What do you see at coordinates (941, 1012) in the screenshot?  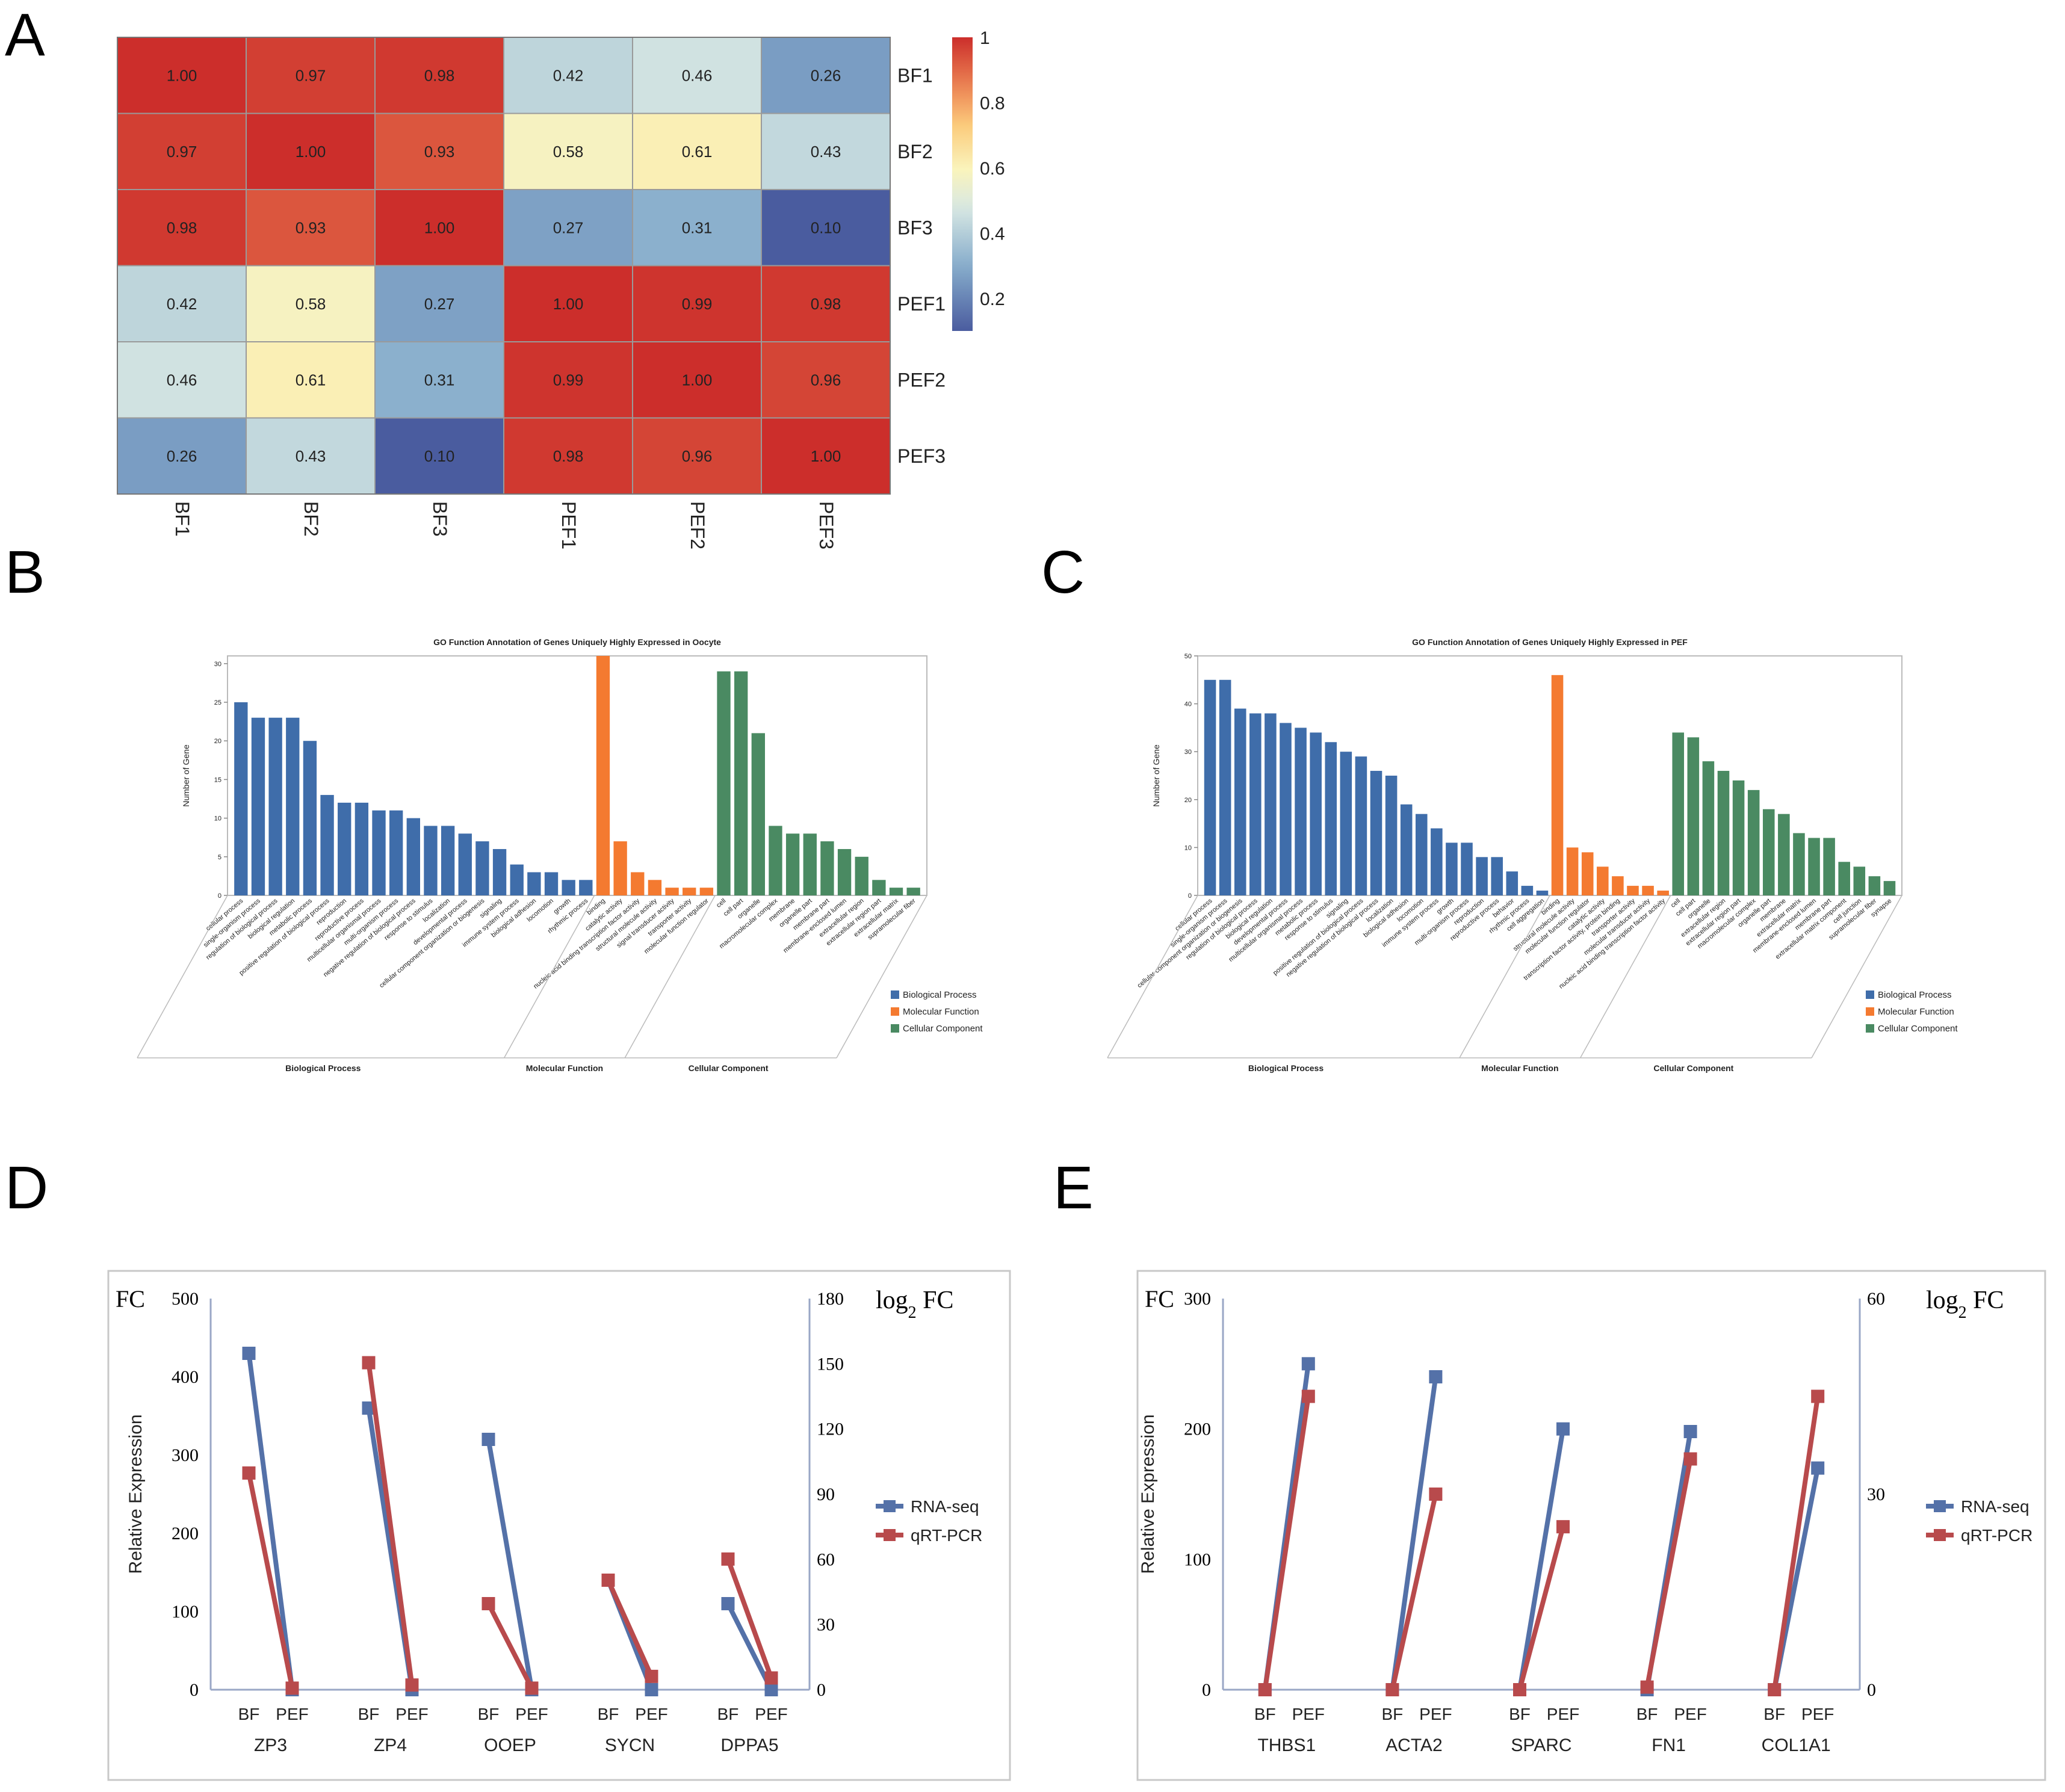 I see `legend-label: Molecular Function` at bounding box center [941, 1012].